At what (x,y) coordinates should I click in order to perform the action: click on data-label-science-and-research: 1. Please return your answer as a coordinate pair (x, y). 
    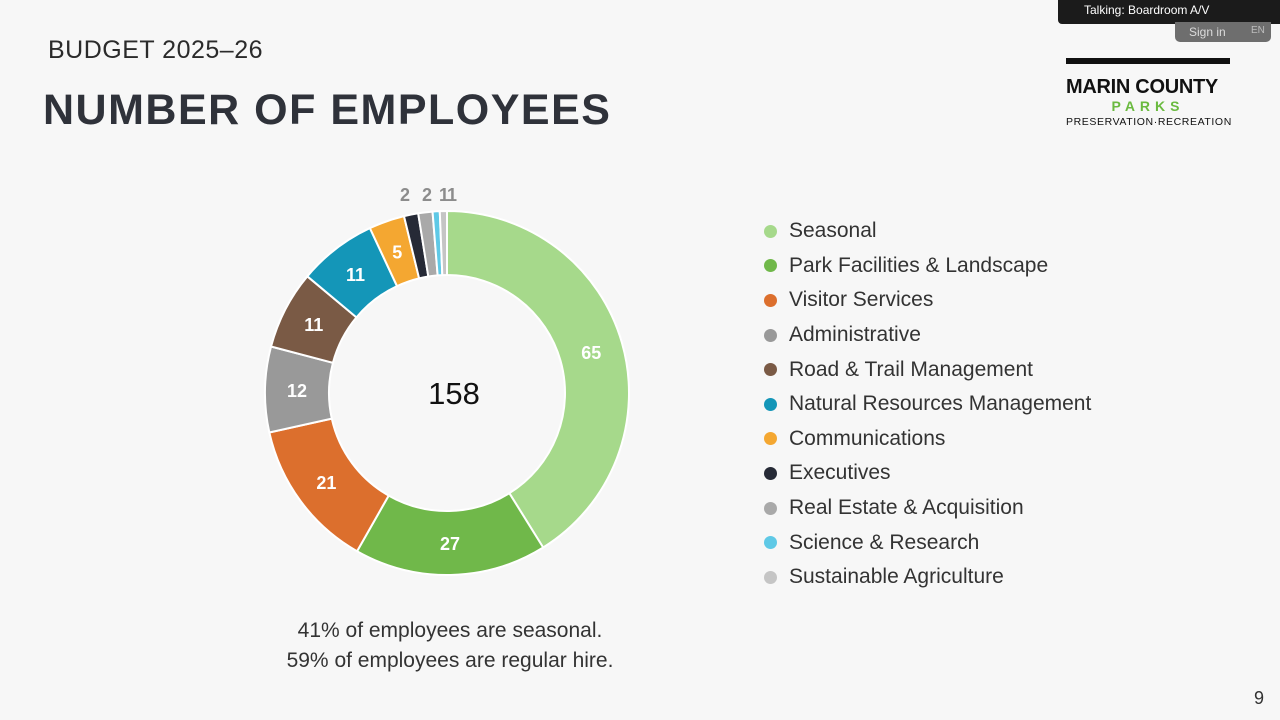
    Looking at the image, I should click on (444, 195).